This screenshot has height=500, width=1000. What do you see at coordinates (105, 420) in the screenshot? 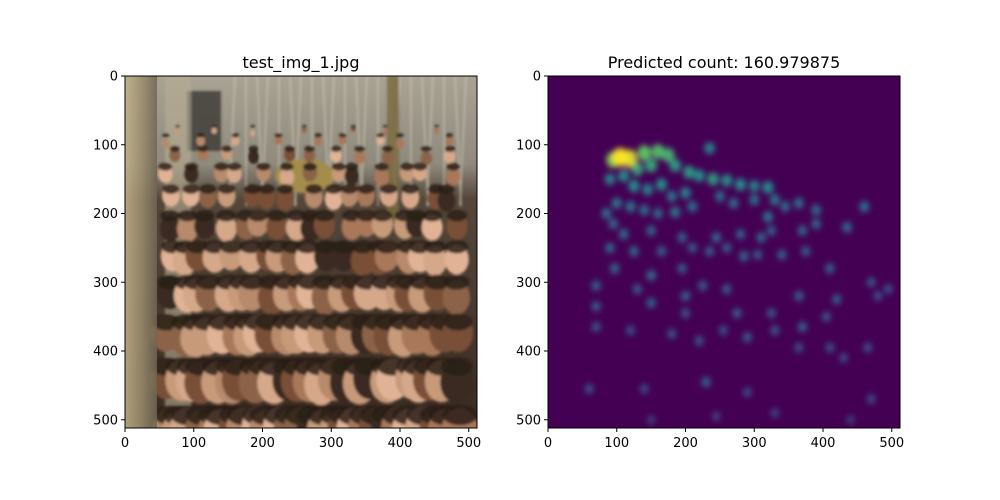
I see `photo-ytick-label: 500` at bounding box center [105, 420].